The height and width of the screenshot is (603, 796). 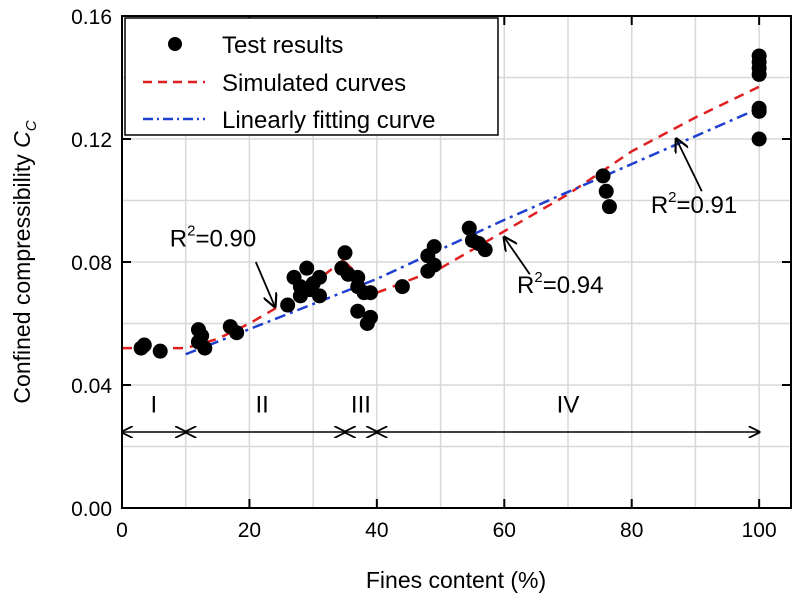 I want to click on region-label: II, so click(x=261, y=405).